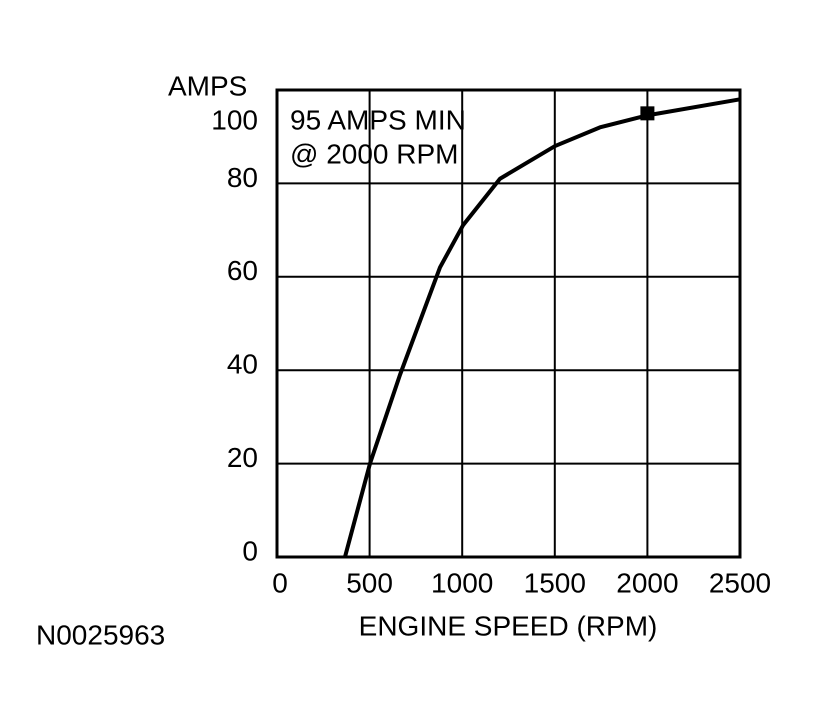  What do you see at coordinates (242, 364) in the screenshot?
I see `y-tick-label: 40` at bounding box center [242, 364].